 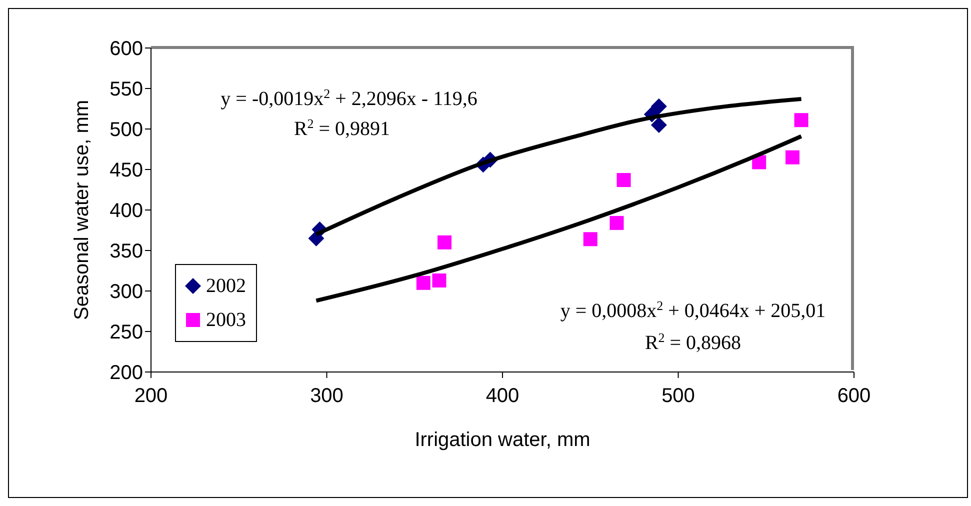 What do you see at coordinates (126, 211) in the screenshot?
I see `y-tick-label: 400` at bounding box center [126, 211].